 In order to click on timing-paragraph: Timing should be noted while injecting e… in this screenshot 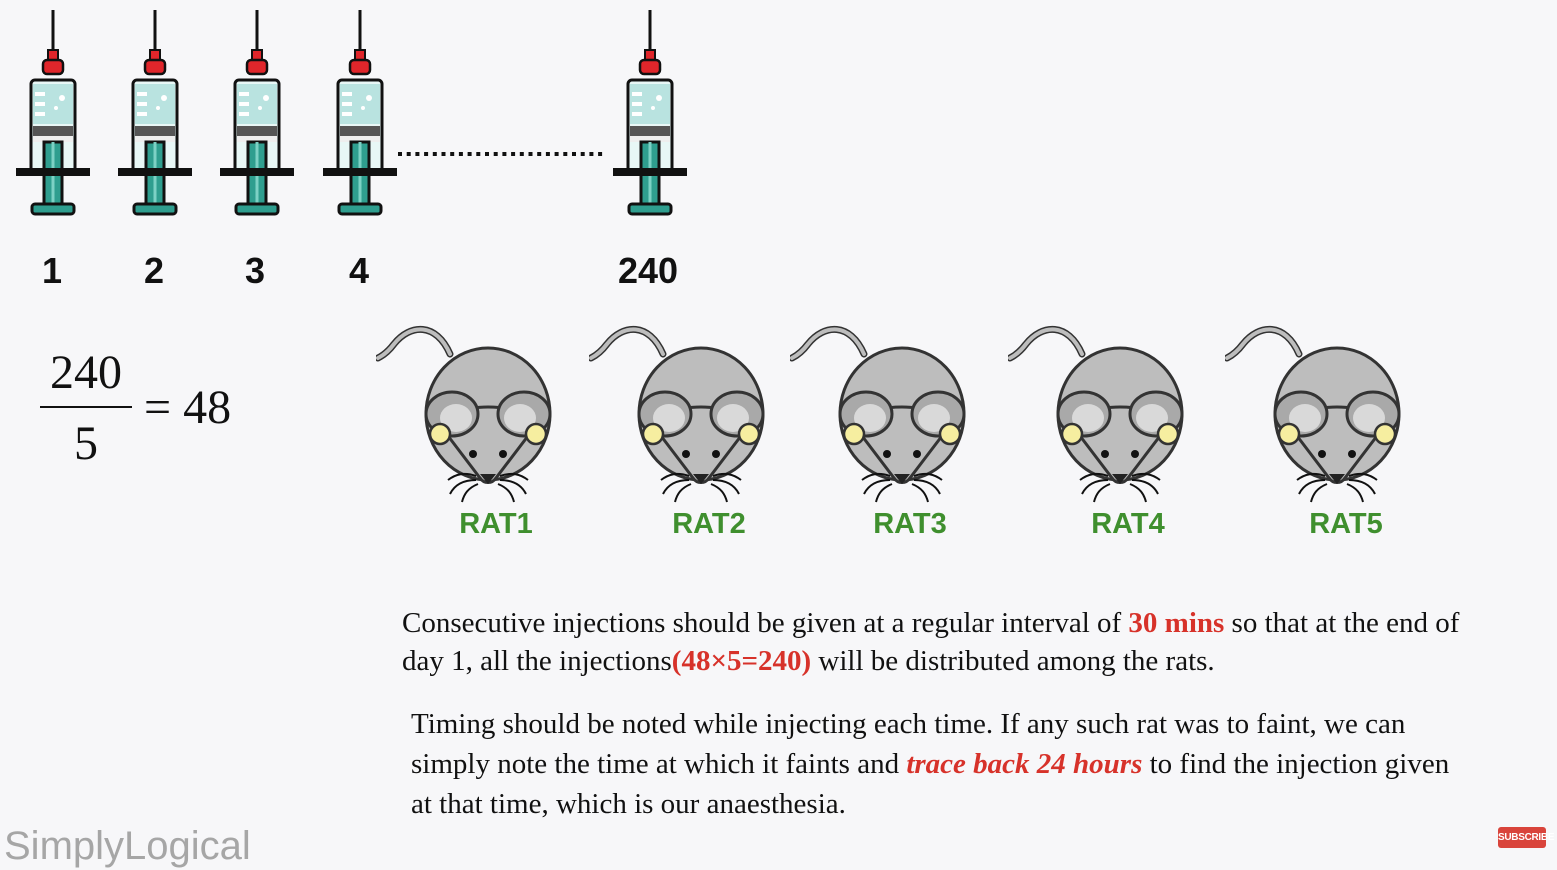, I will do `click(941, 764)`.